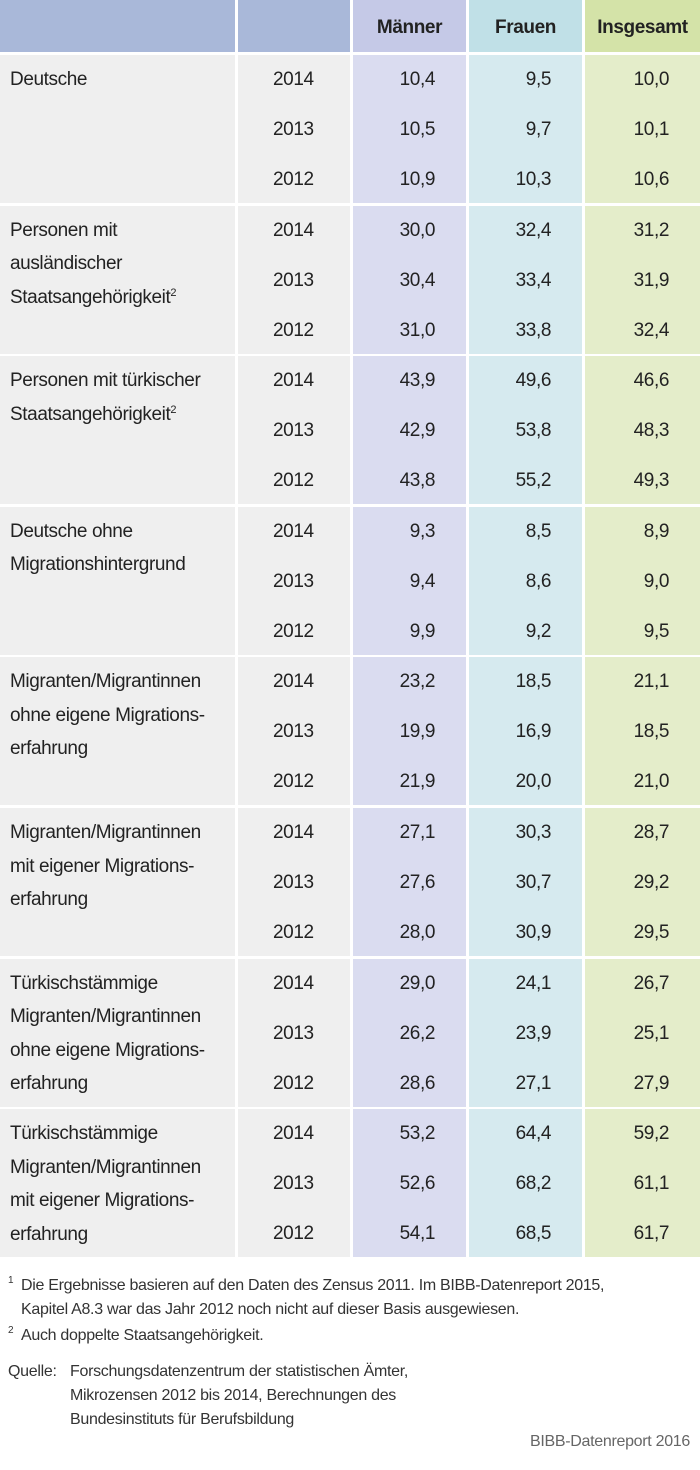 This screenshot has width=700, height=1470. What do you see at coordinates (98, 565) in the screenshot?
I see `row-label: Migrationshintergrund` at bounding box center [98, 565].